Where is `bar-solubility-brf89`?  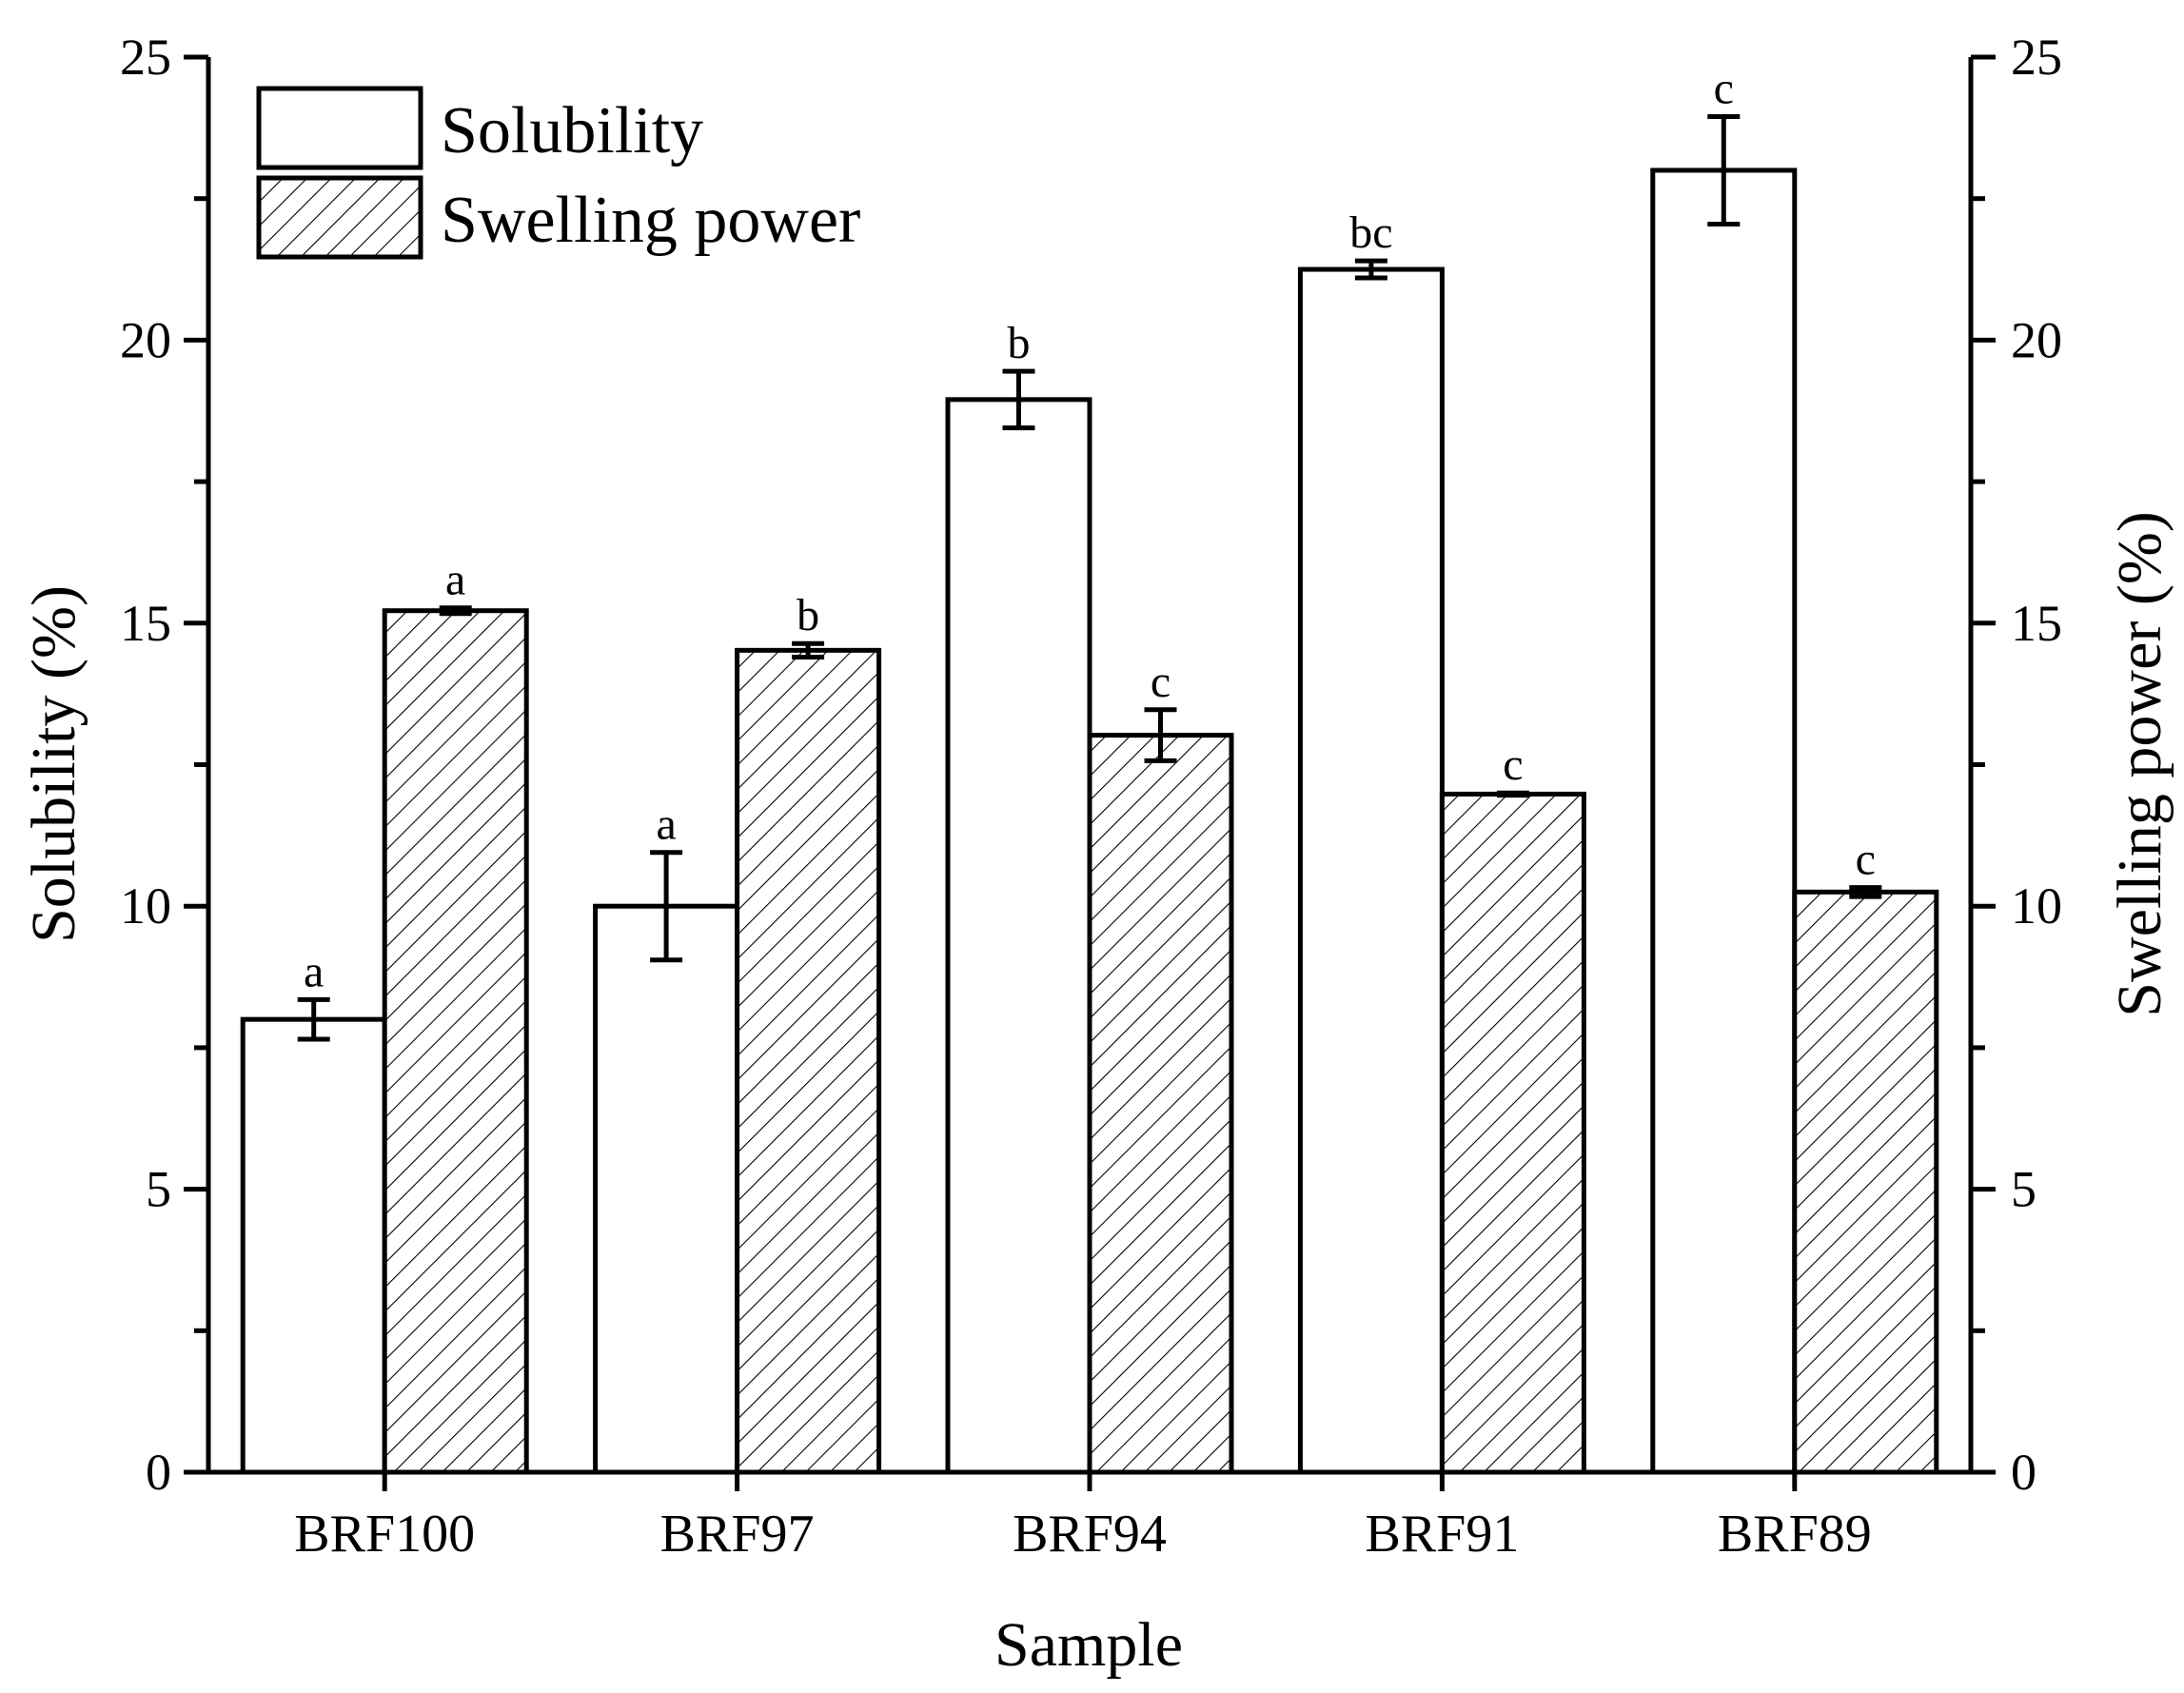 bar-solubility-brf89 is located at coordinates (1724, 821).